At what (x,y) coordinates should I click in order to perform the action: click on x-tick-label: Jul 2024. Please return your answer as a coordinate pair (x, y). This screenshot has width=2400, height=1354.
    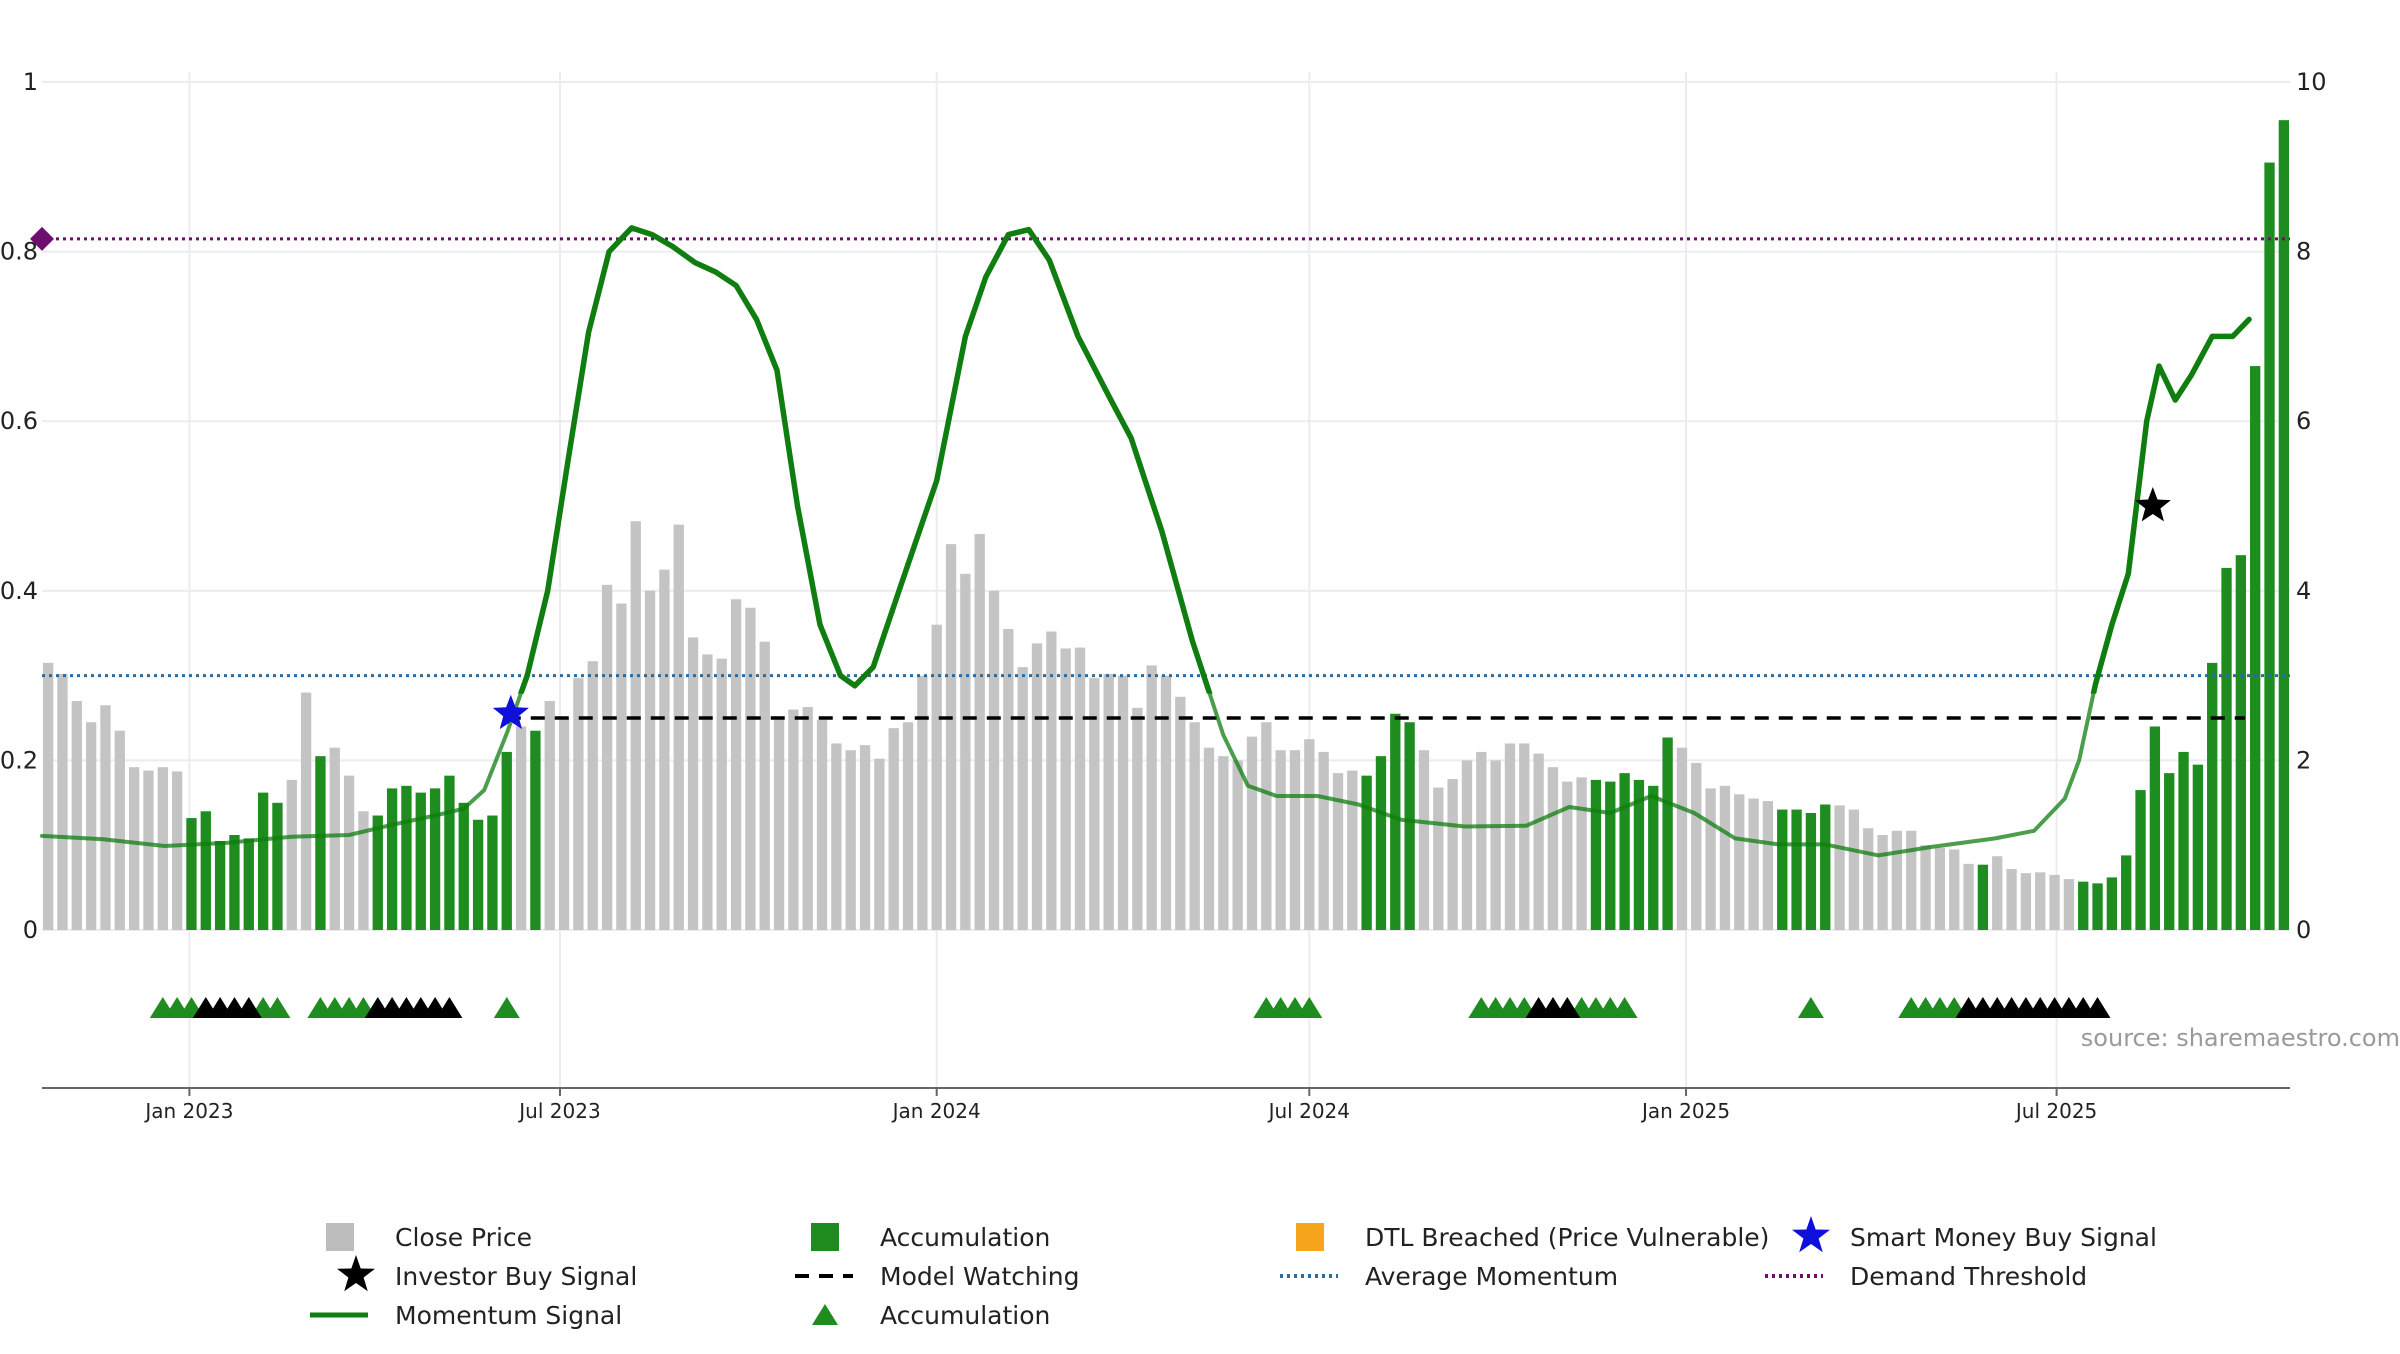
    Looking at the image, I should click on (1308, 1111).